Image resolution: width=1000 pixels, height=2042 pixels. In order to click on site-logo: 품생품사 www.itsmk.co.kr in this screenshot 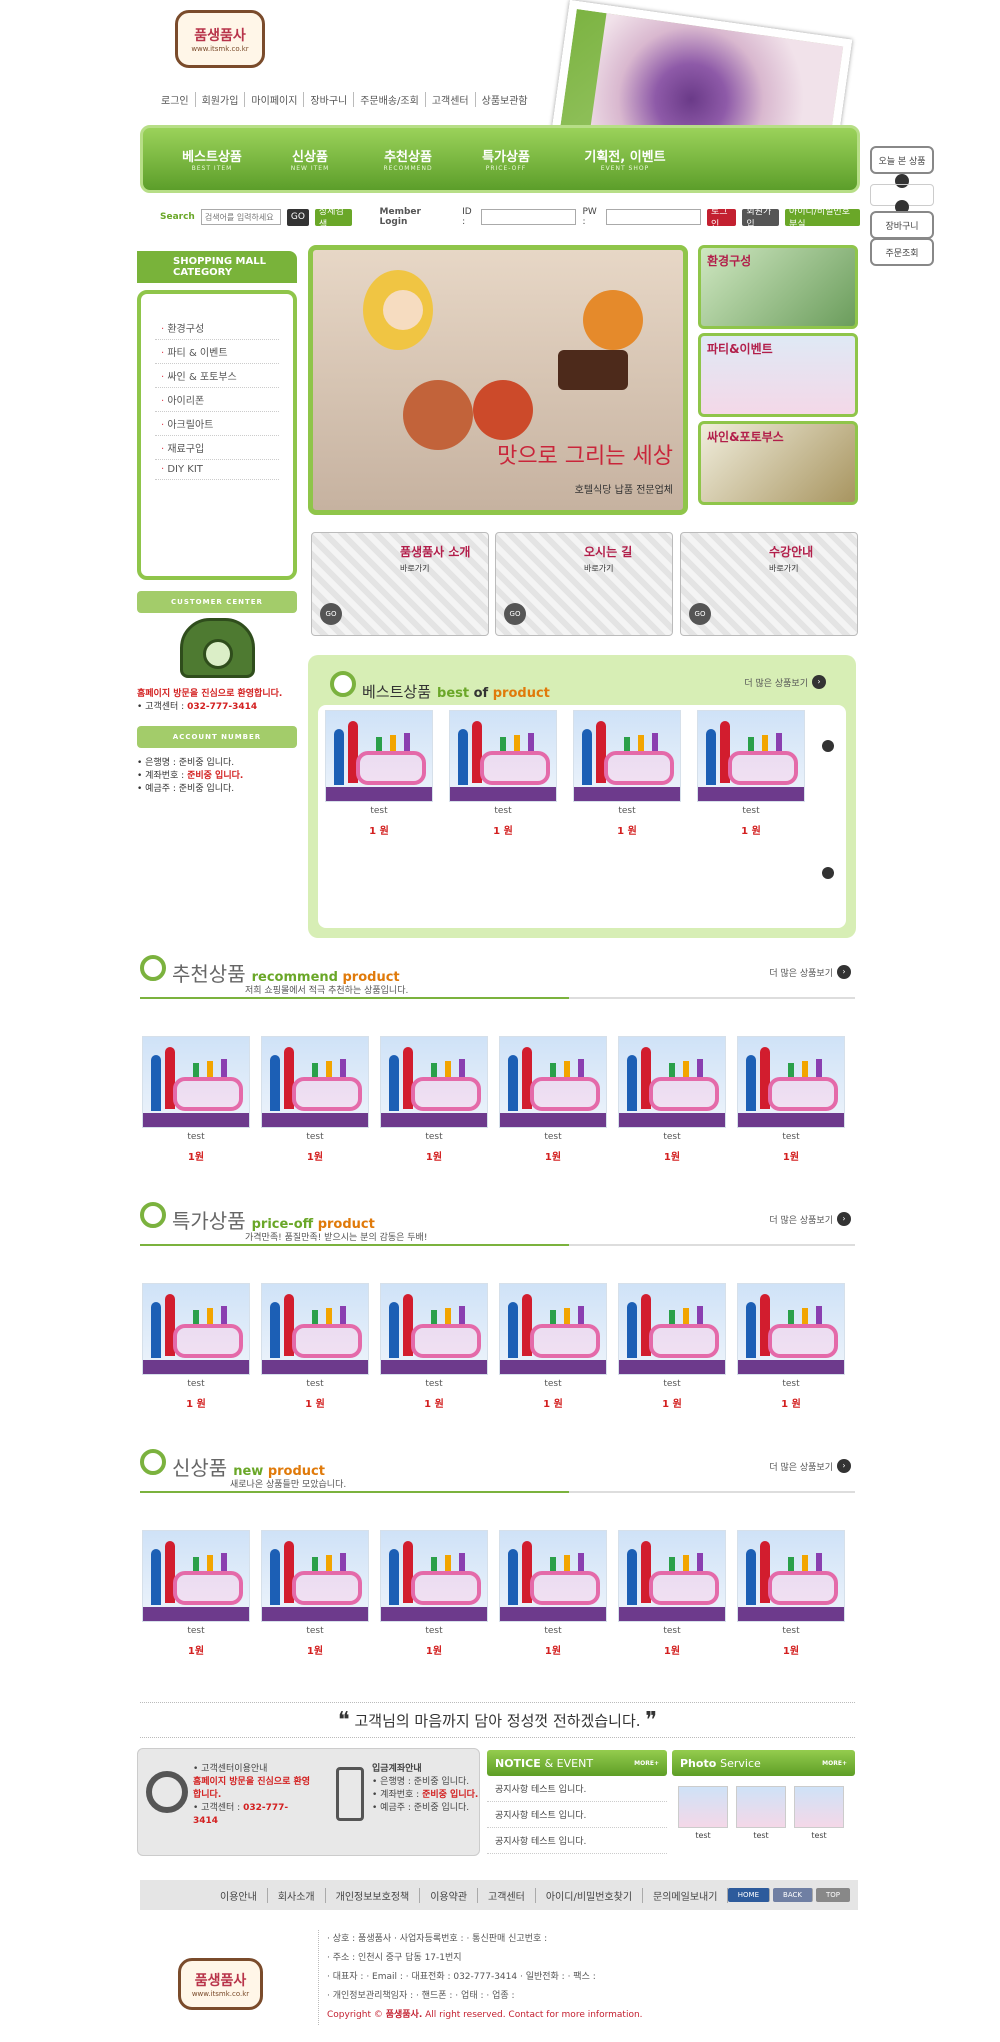, I will do `click(220, 39)`.